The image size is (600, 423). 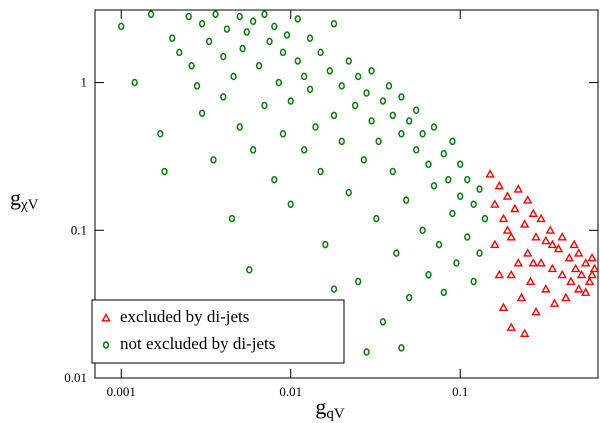 I want to click on x-tick-label: 0.01, so click(x=290, y=391).